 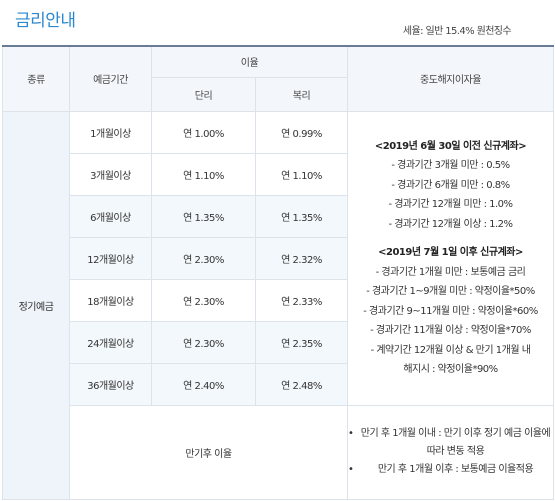 What do you see at coordinates (450, 252) in the screenshot?
I see `notes-after-title: <2019년 7월 1일 이후 신규계좌>` at bounding box center [450, 252].